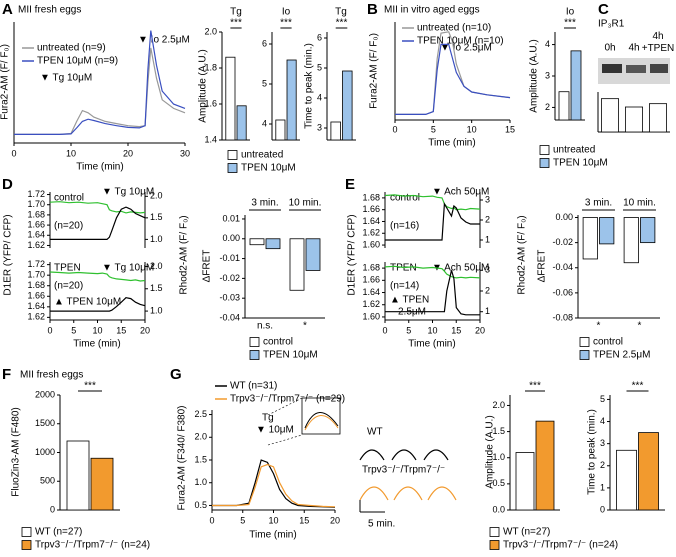  What do you see at coordinates (321, 420) in the screenshot?
I see `inset-trace` at bounding box center [321, 420].